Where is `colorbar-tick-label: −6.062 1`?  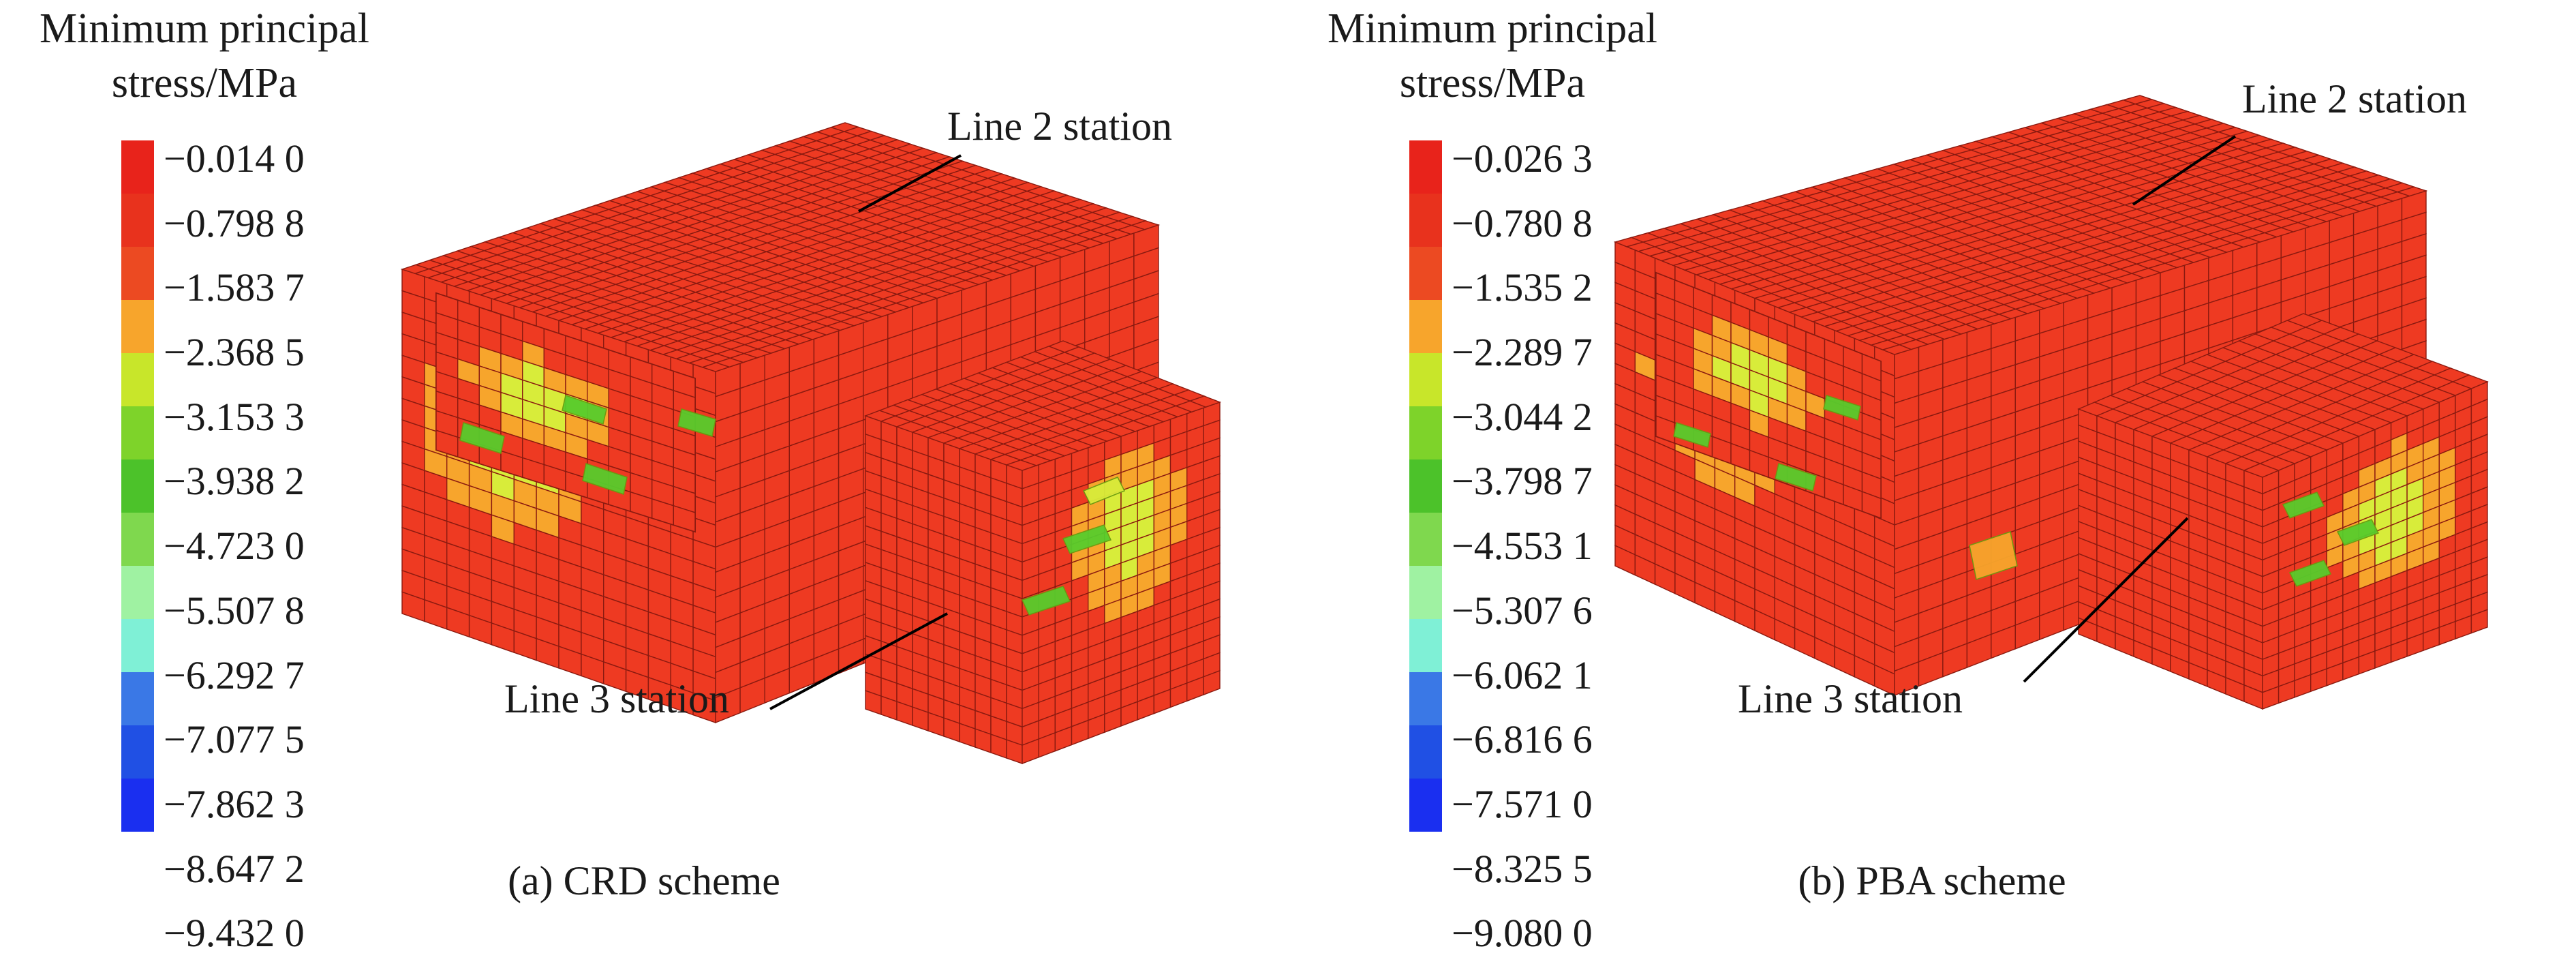 colorbar-tick-label: −6.062 1 is located at coordinates (1523, 674).